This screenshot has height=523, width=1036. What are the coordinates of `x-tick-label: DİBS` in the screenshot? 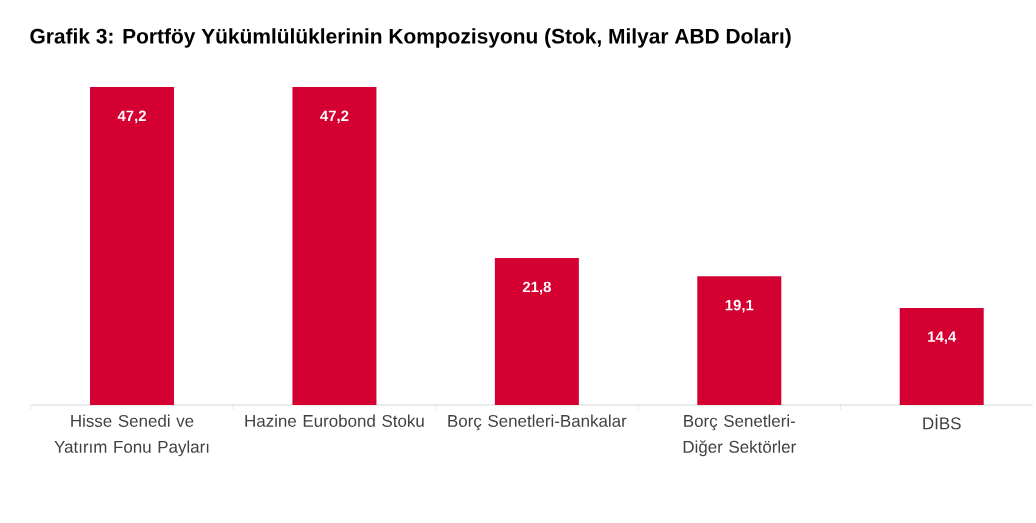 It's located at (942, 422).